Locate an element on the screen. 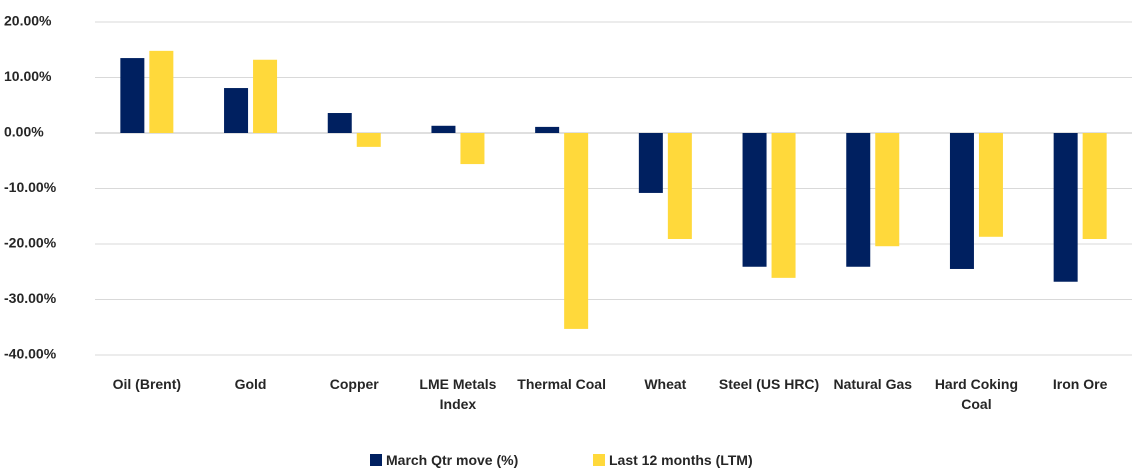  legend-label: Last 12 months (LTM) is located at coordinates (681, 460).